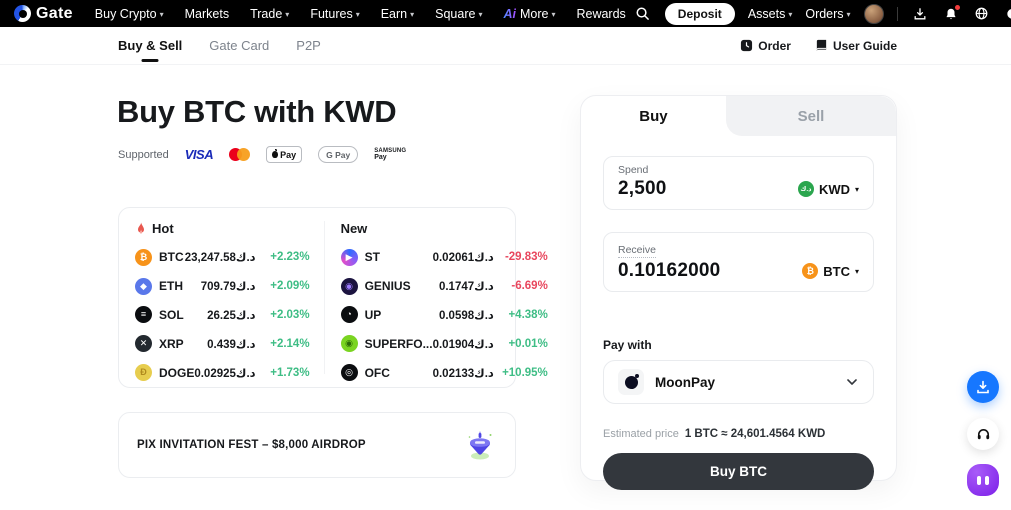 This screenshot has height=510, width=1011. Describe the element at coordinates (738, 471) in the screenshot. I see `buy-btc-button: Buy BTC` at that location.